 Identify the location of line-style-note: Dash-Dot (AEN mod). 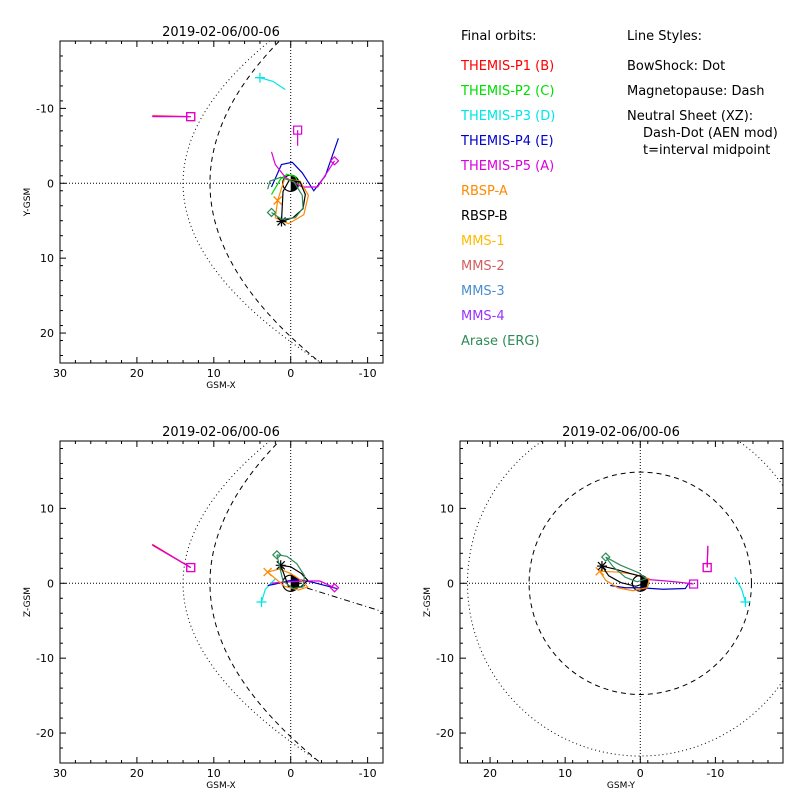
(710, 133).